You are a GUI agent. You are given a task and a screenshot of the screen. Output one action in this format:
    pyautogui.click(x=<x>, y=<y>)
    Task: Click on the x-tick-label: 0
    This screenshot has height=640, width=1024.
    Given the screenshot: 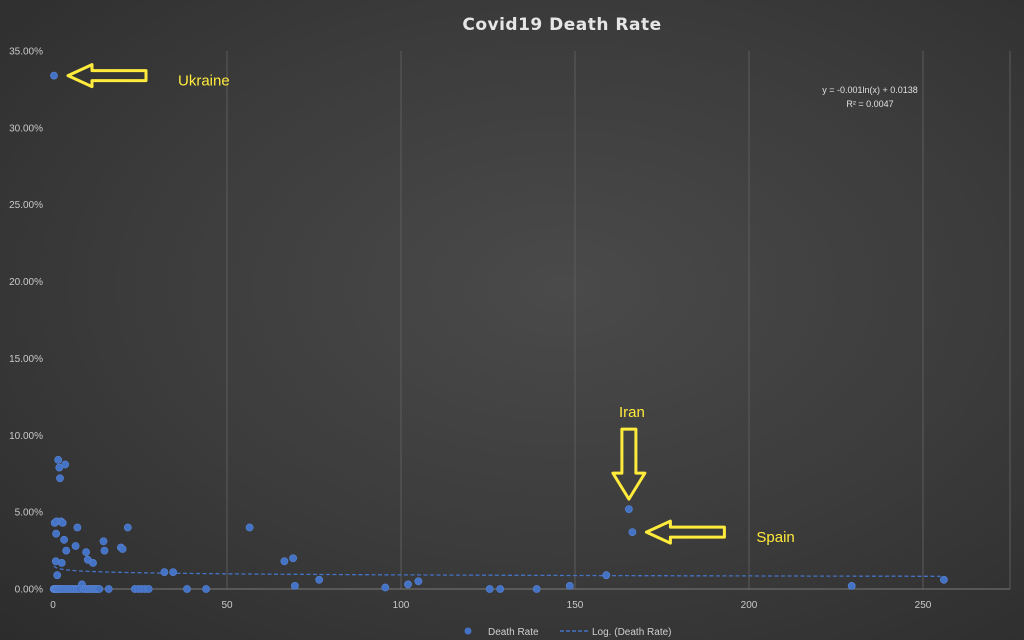 What is the action you would take?
    pyautogui.click(x=53, y=605)
    